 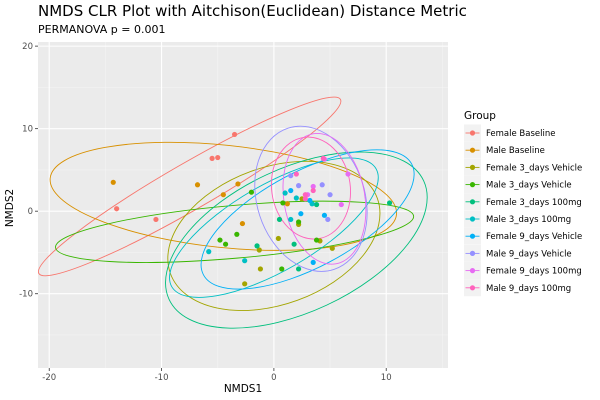 I want to click on y-axis-ticks: -10 0 10 20, so click(x=28, y=171).